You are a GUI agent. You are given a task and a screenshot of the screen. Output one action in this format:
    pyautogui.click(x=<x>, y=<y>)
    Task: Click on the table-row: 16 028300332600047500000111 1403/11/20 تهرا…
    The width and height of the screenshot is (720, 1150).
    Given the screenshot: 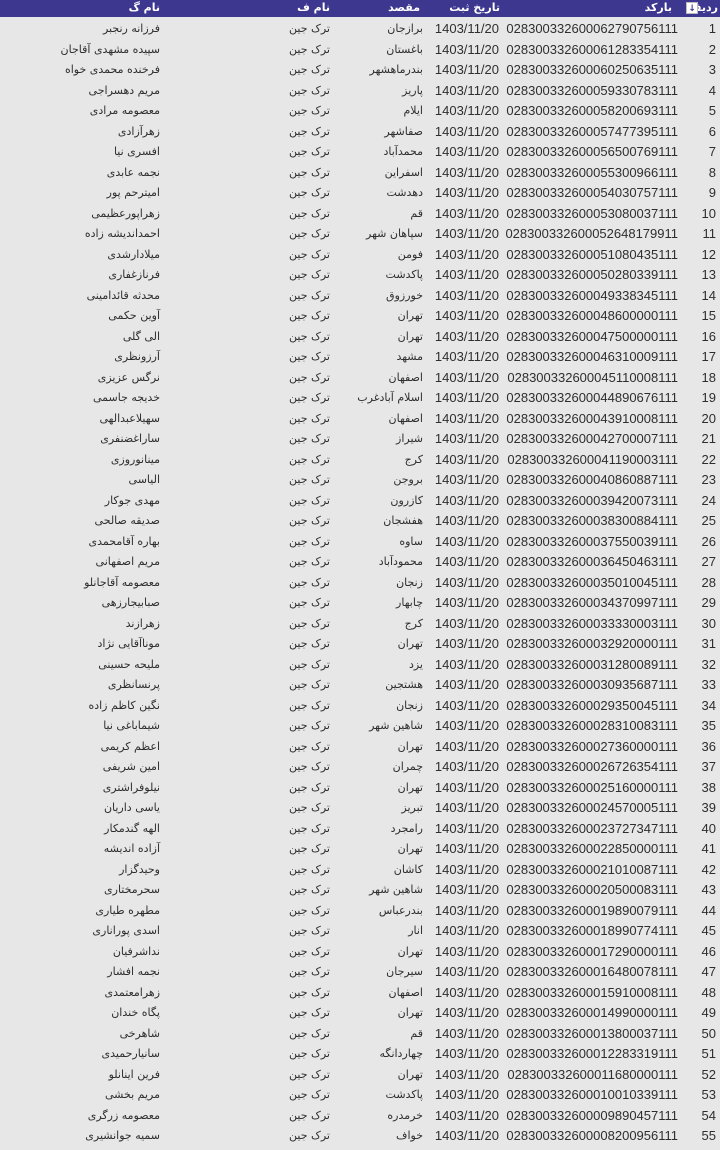 What is the action you would take?
    pyautogui.click(x=360, y=338)
    